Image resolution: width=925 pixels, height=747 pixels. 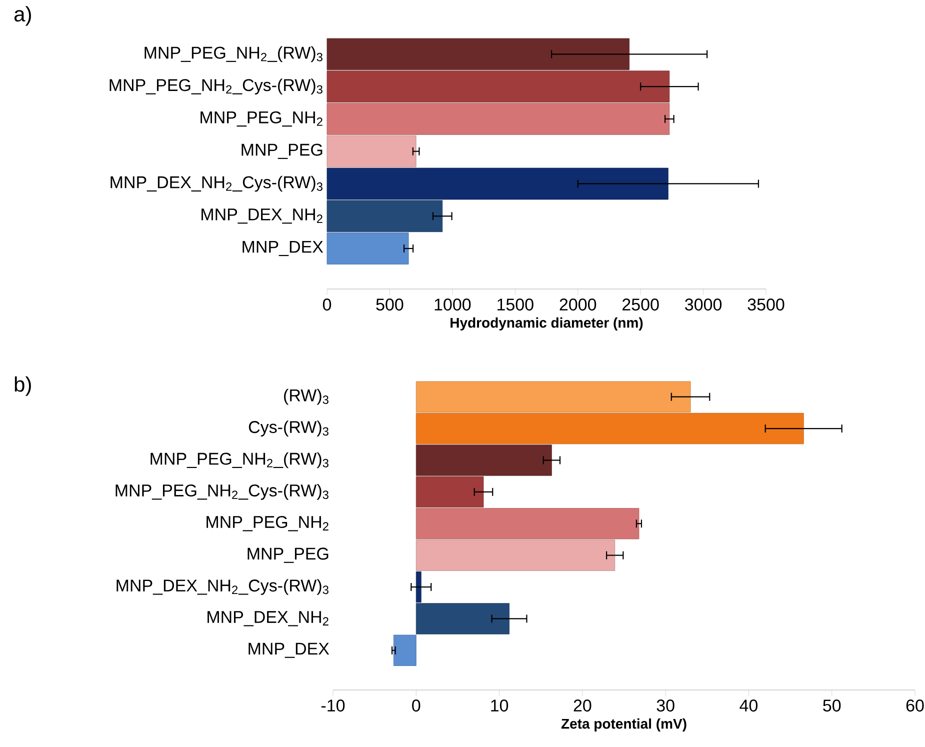 I want to click on x-tick-label: 3500, so click(x=766, y=304).